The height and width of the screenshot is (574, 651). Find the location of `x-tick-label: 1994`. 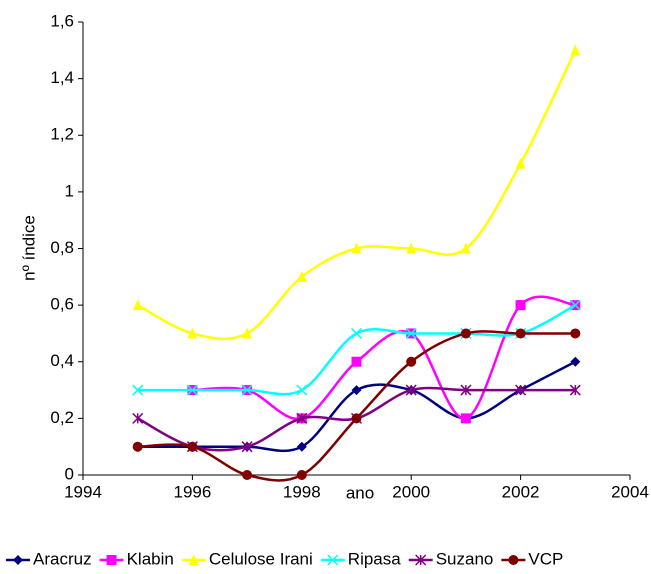

x-tick-label: 1994 is located at coordinates (83, 491).